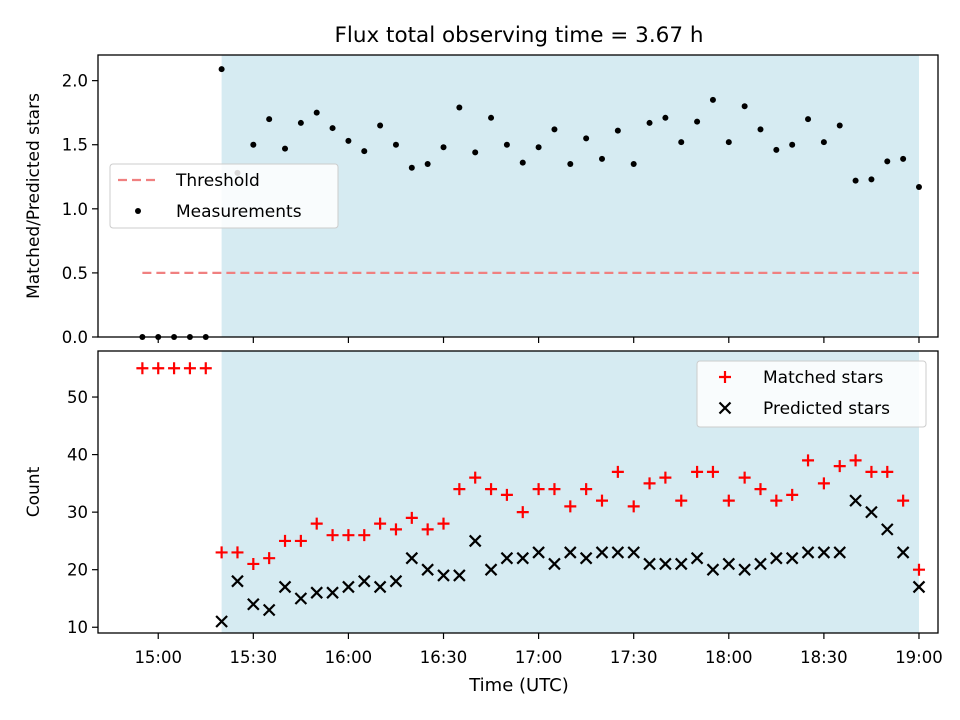 The image size is (960, 720). Describe the element at coordinates (919, 657) in the screenshot. I see `x-tick-label: 19:00` at that location.